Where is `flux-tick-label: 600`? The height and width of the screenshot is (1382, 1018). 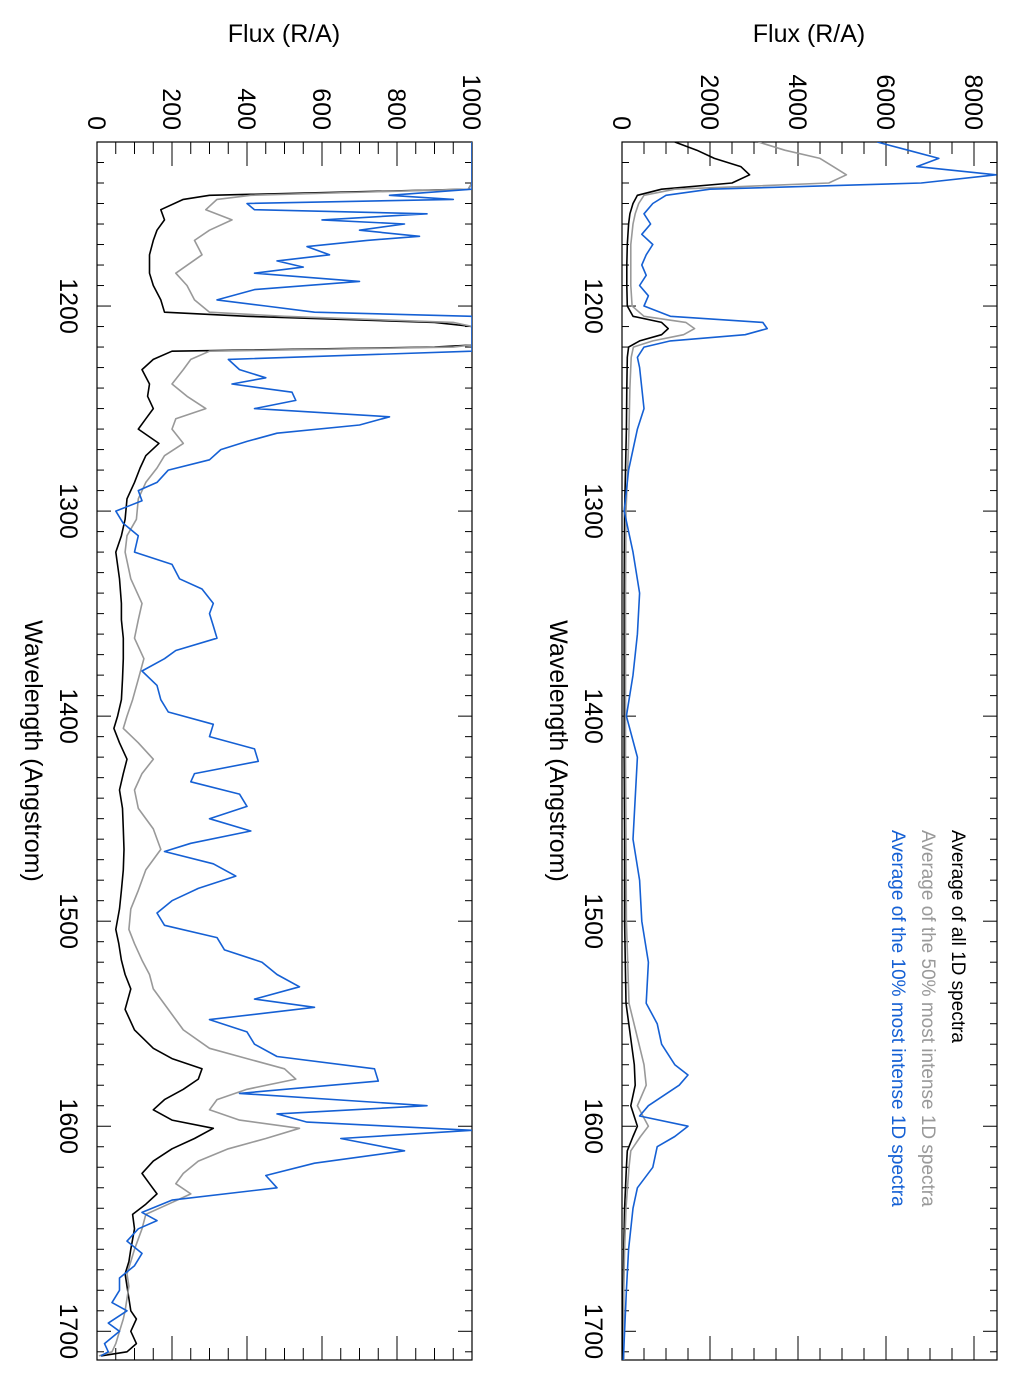 flux-tick-label: 600 is located at coordinates (321, 109).